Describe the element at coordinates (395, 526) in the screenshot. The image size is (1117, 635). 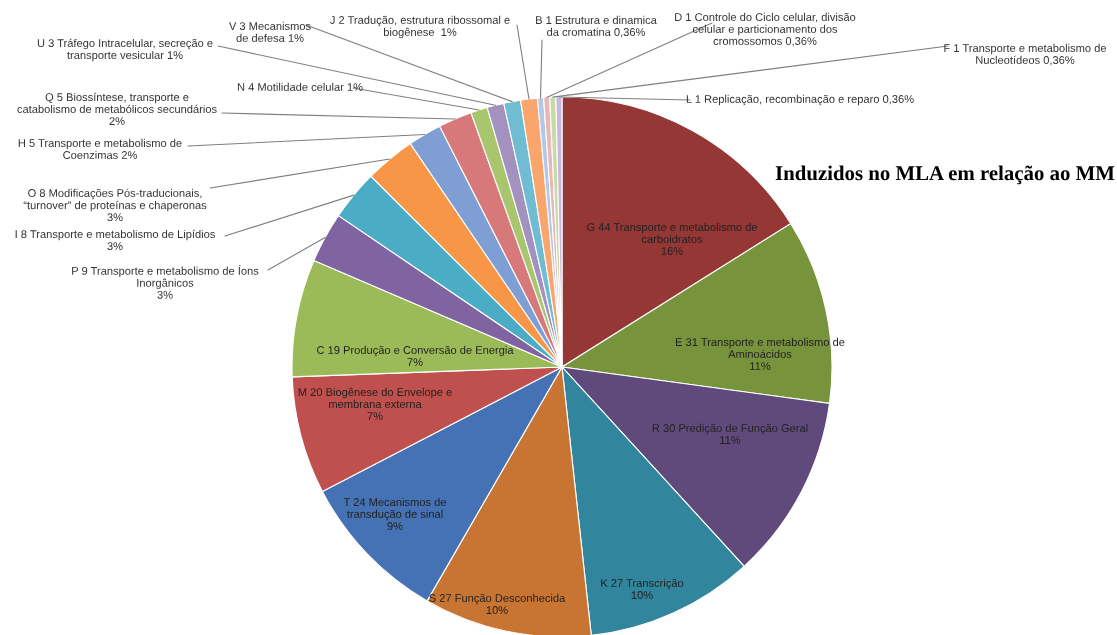
I see `data-label: 9%` at that location.